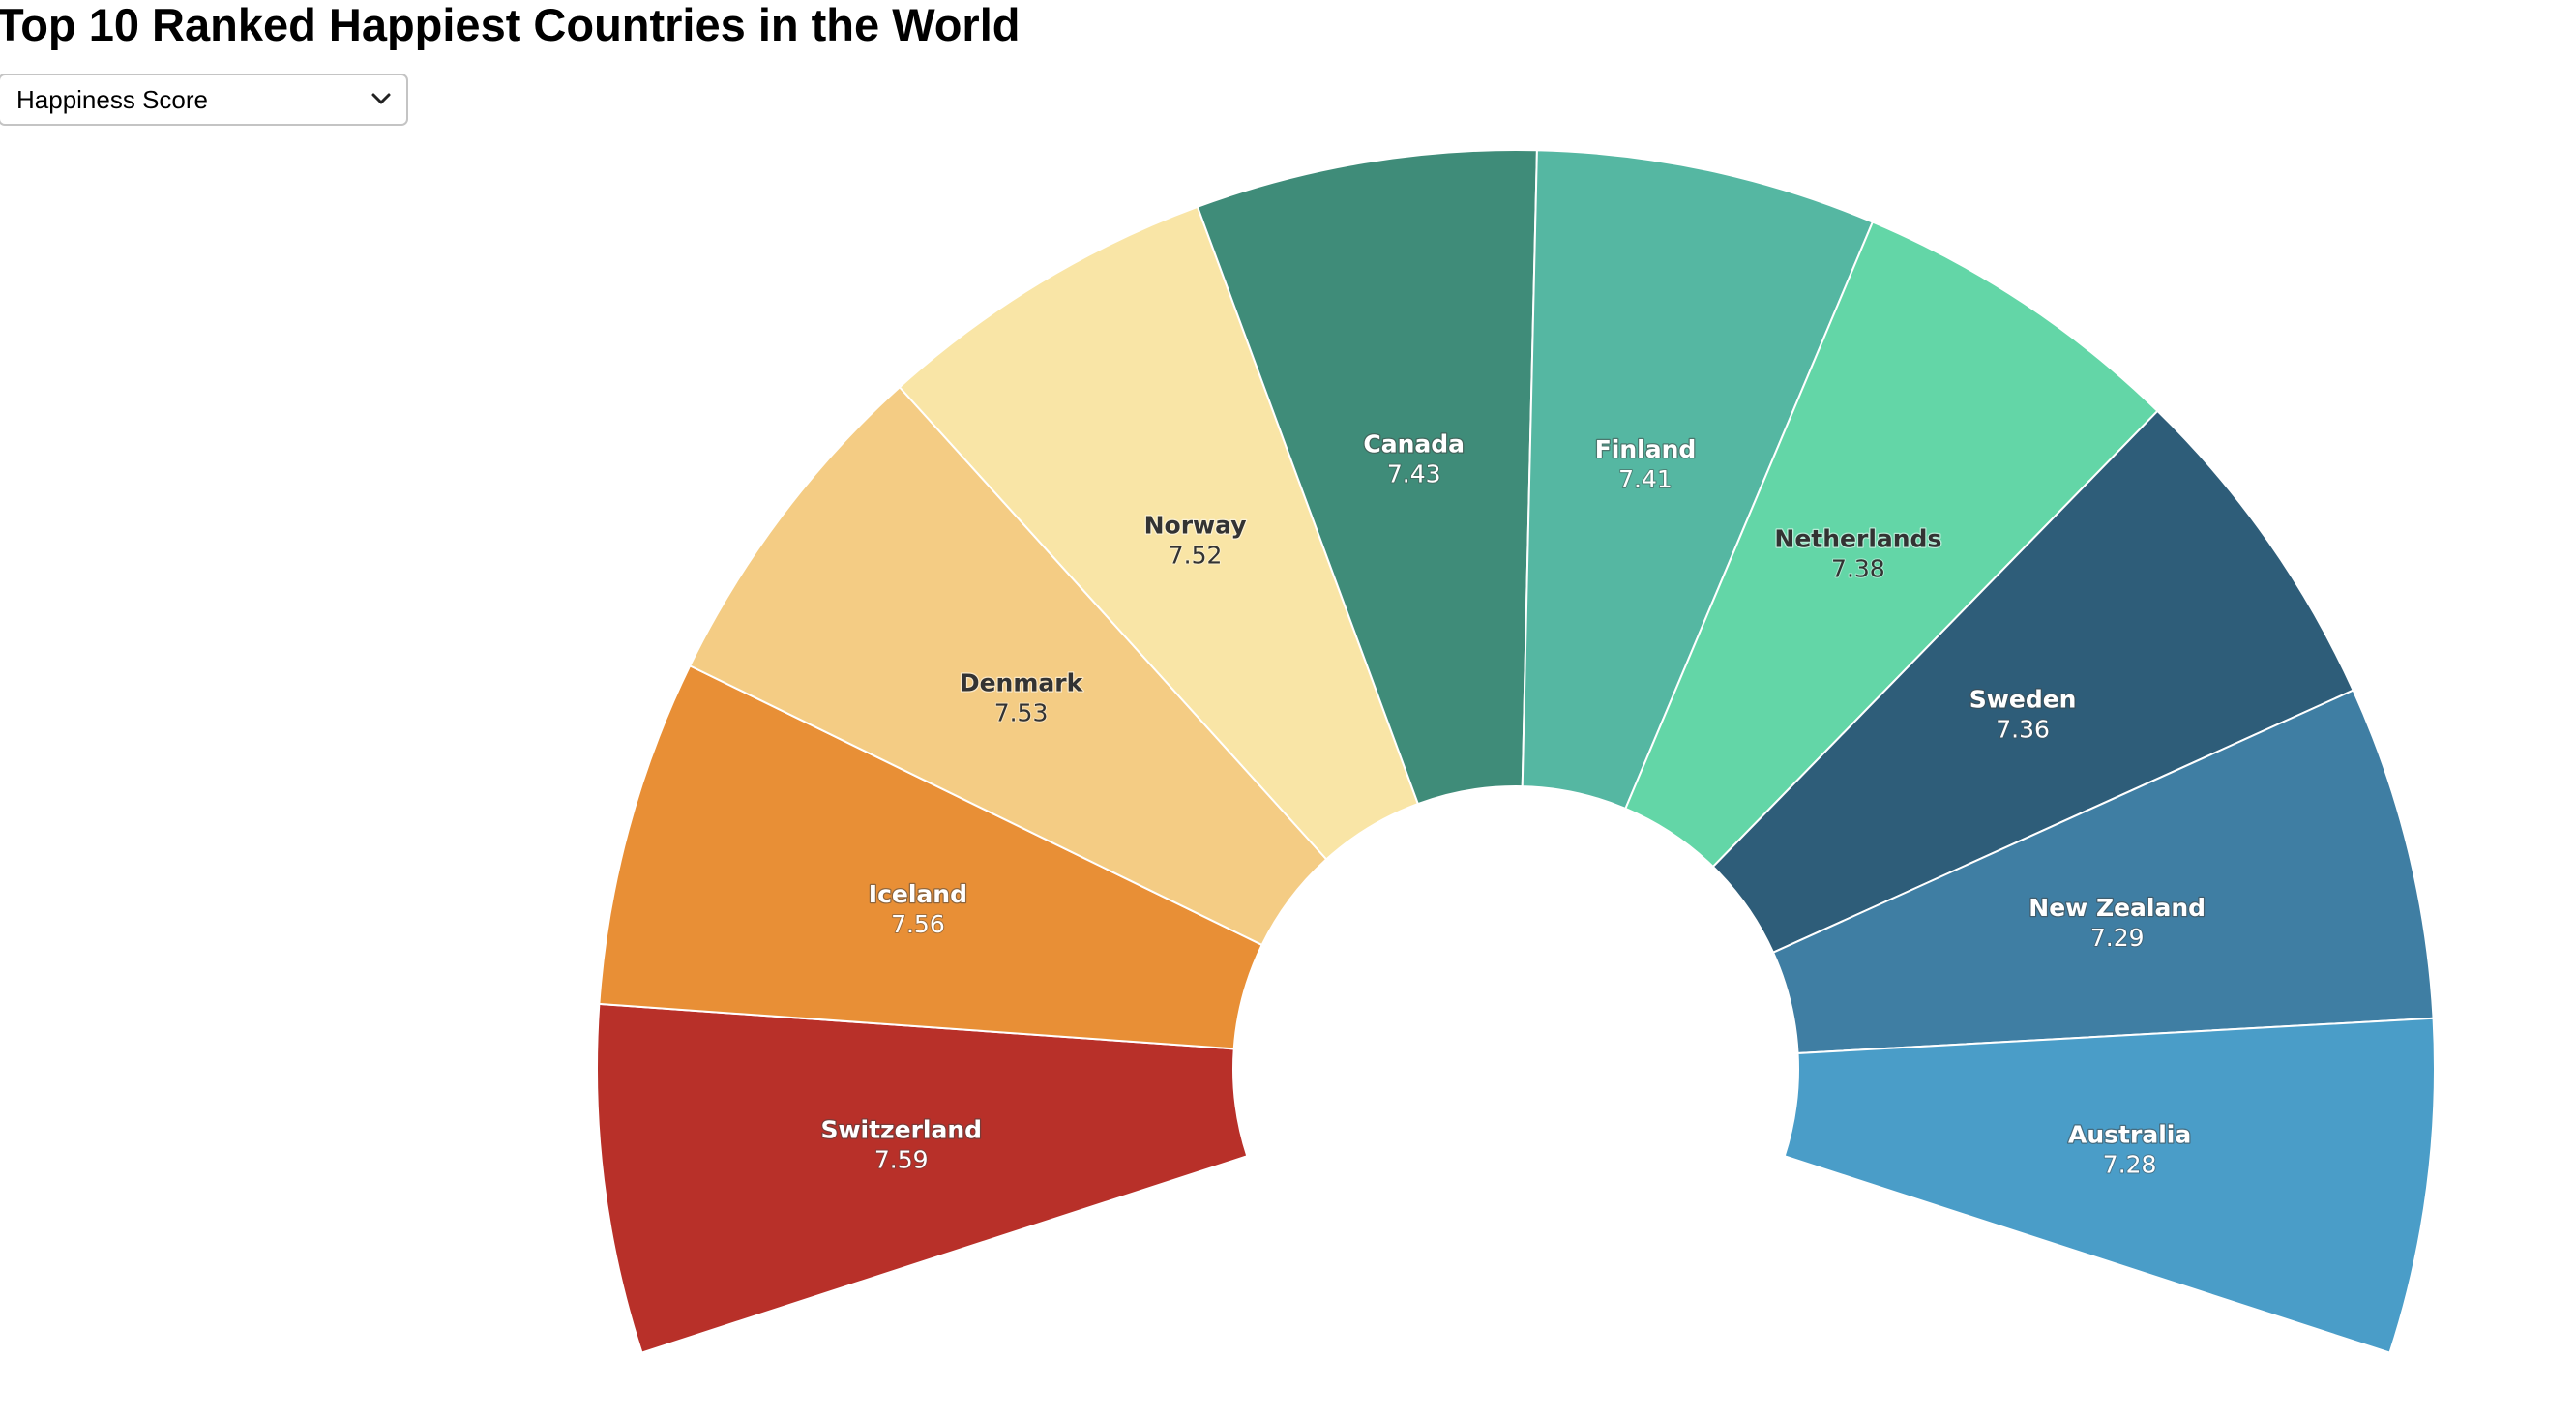 Image resolution: width=2576 pixels, height=1417 pixels. I want to click on slice-finland, so click(1698, 480).